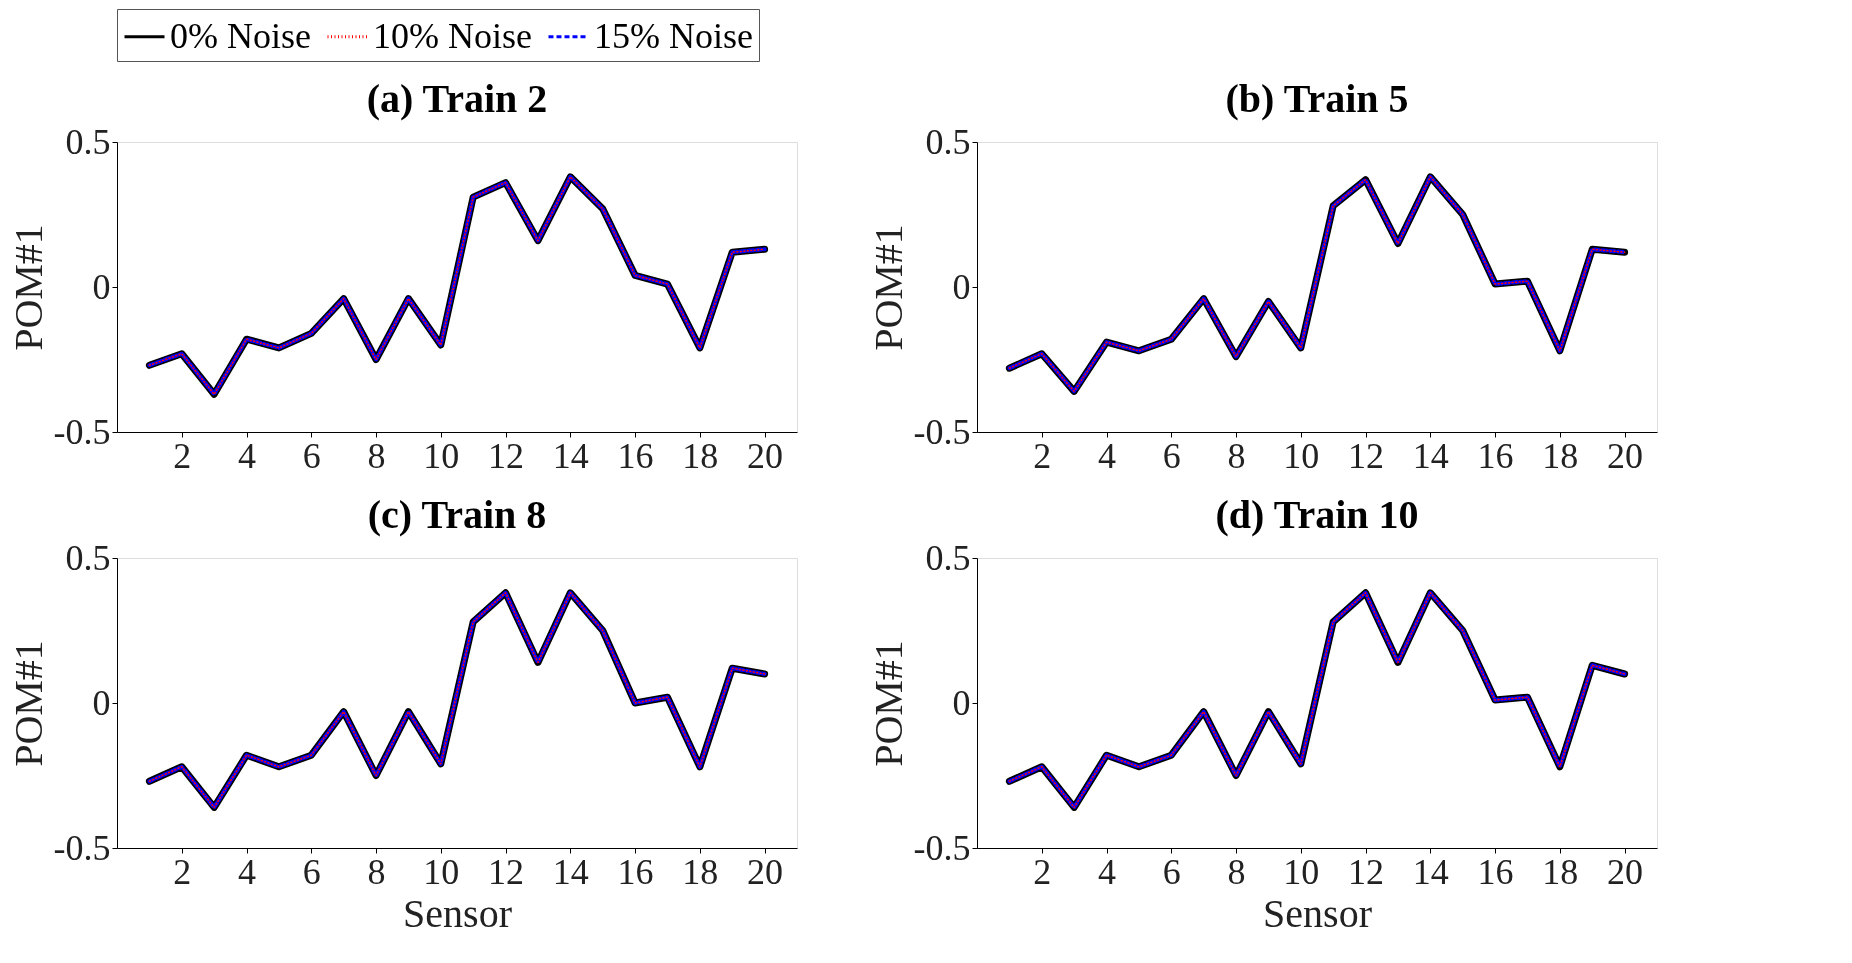 The image size is (1852, 963). Describe the element at coordinates (1317, 98) in the screenshot. I see `chart-title: (b) Train 5` at that location.